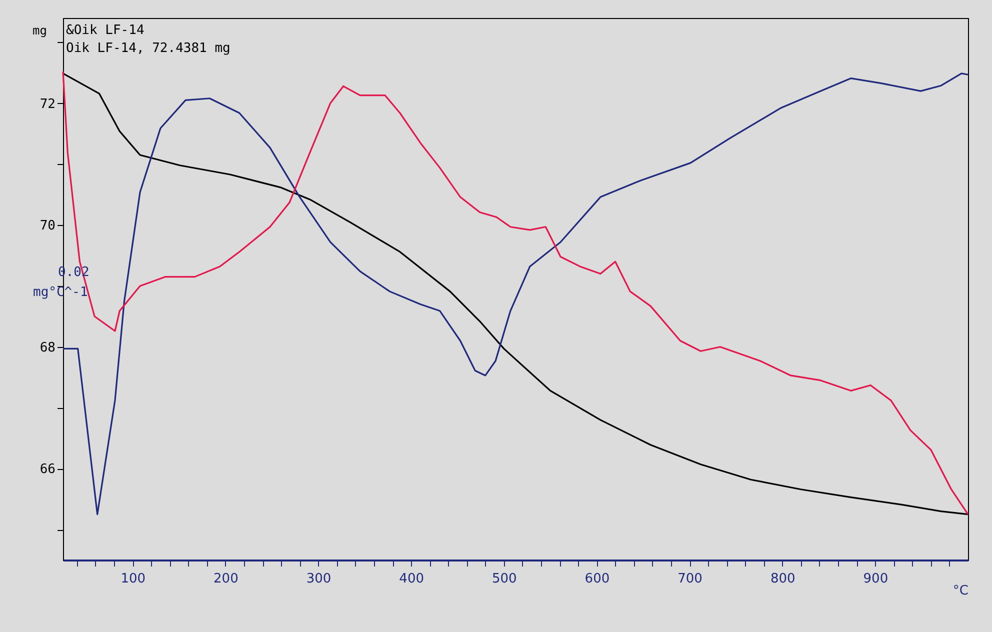 This screenshot has width=992, height=632. I want to click on x-tick-label: 900, so click(875, 579).